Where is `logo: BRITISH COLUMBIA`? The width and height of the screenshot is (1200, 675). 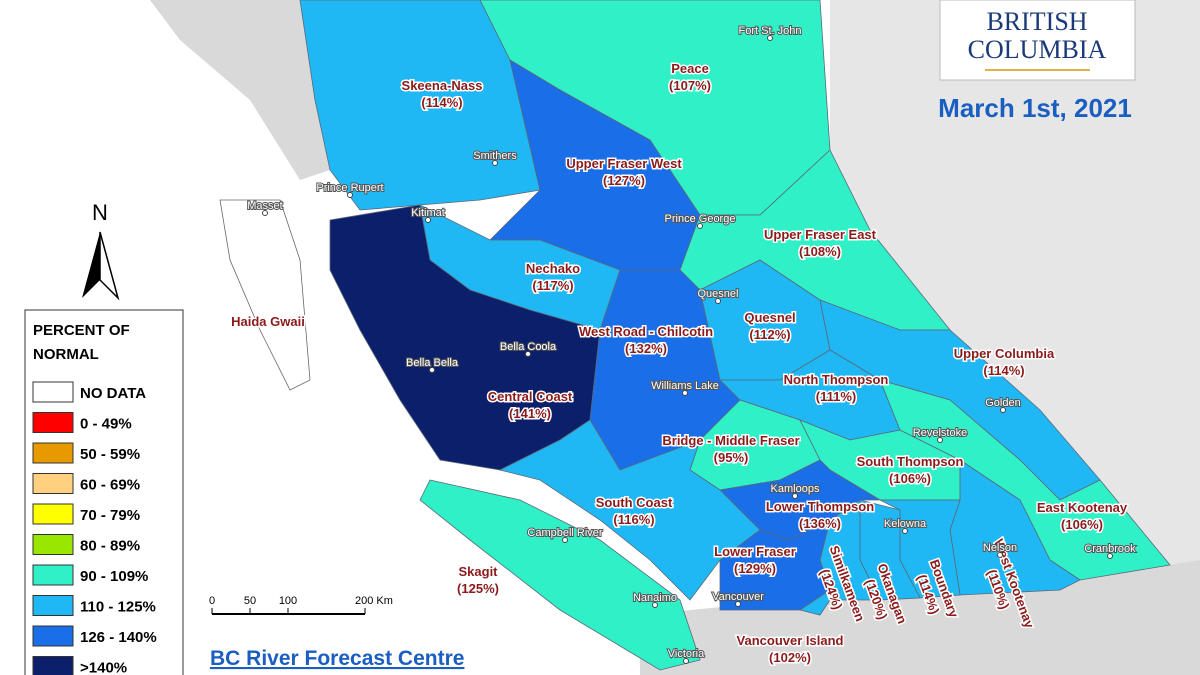
logo: BRITISH COLUMBIA is located at coordinates (1037, 40).